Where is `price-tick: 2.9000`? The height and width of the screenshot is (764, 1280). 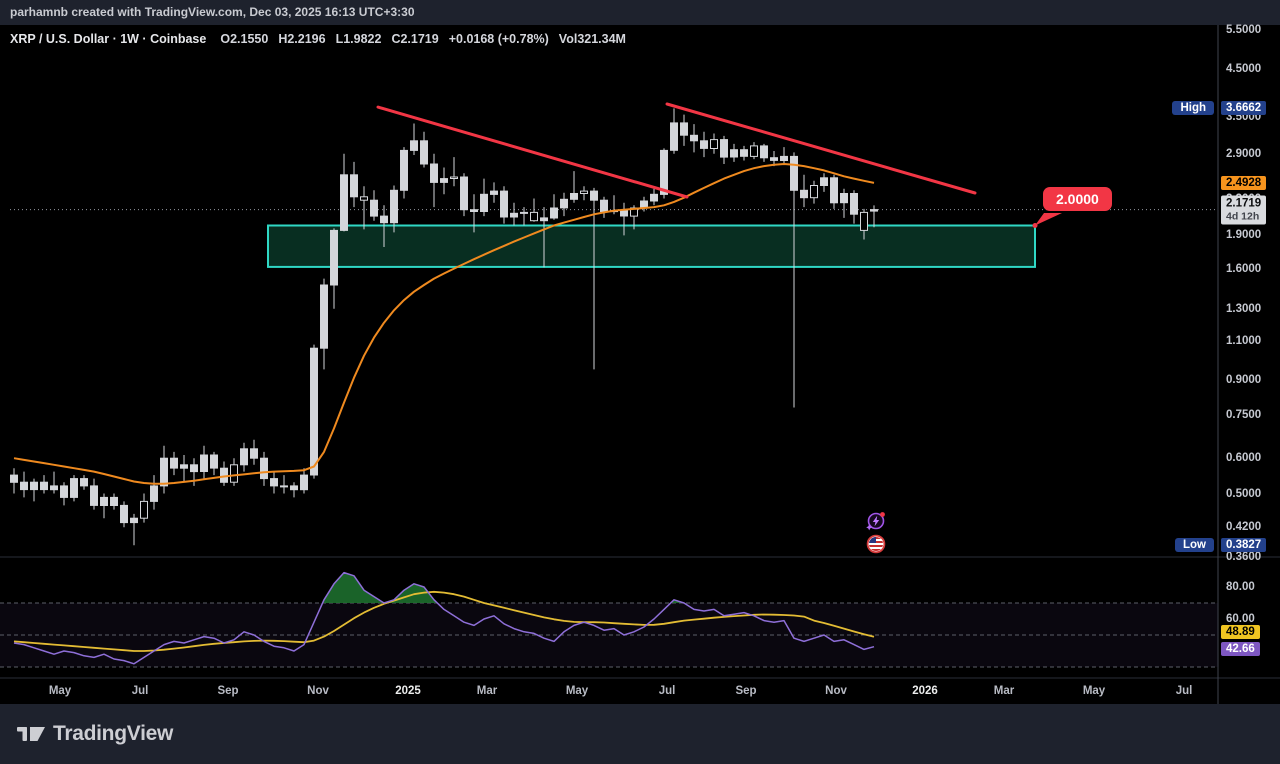 price-tick: 2.9000 is located at coordinates (1244, 153).